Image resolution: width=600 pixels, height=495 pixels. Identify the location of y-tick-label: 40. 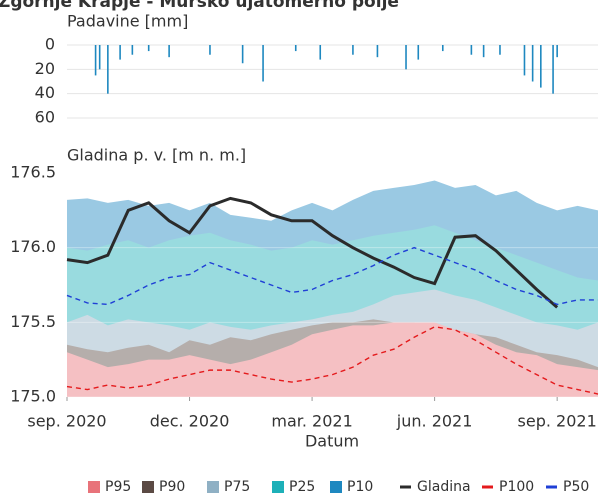
(45, 92).